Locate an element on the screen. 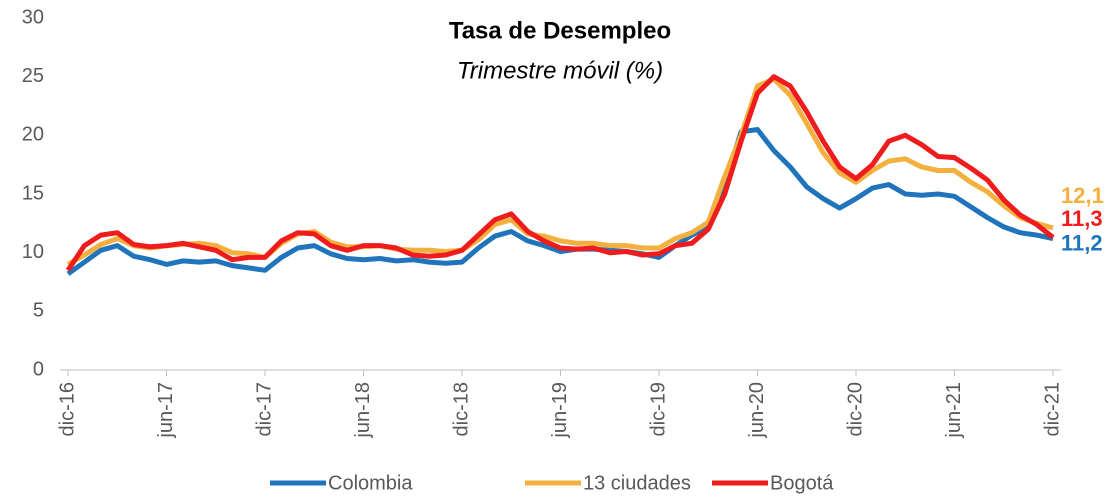  x-tick-label: jun-21 is located at coordinates (954, 410).